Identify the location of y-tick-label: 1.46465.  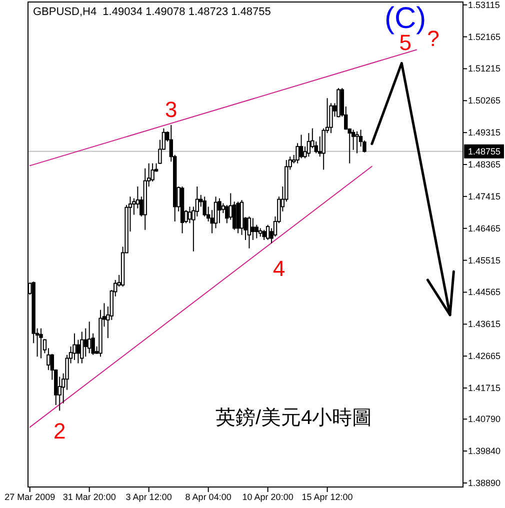
(484, 228).